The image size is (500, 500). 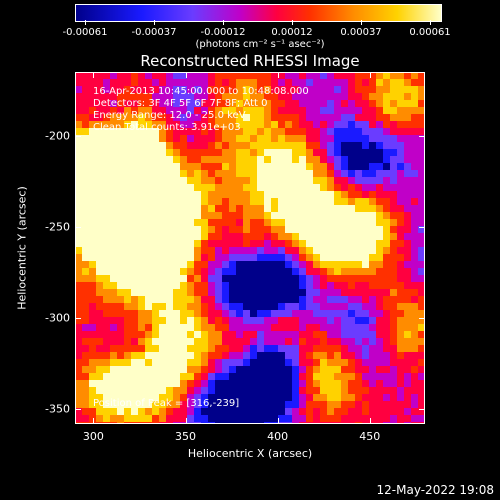 I want to click on x-tick-label: 300, so click(x=93, y=436).